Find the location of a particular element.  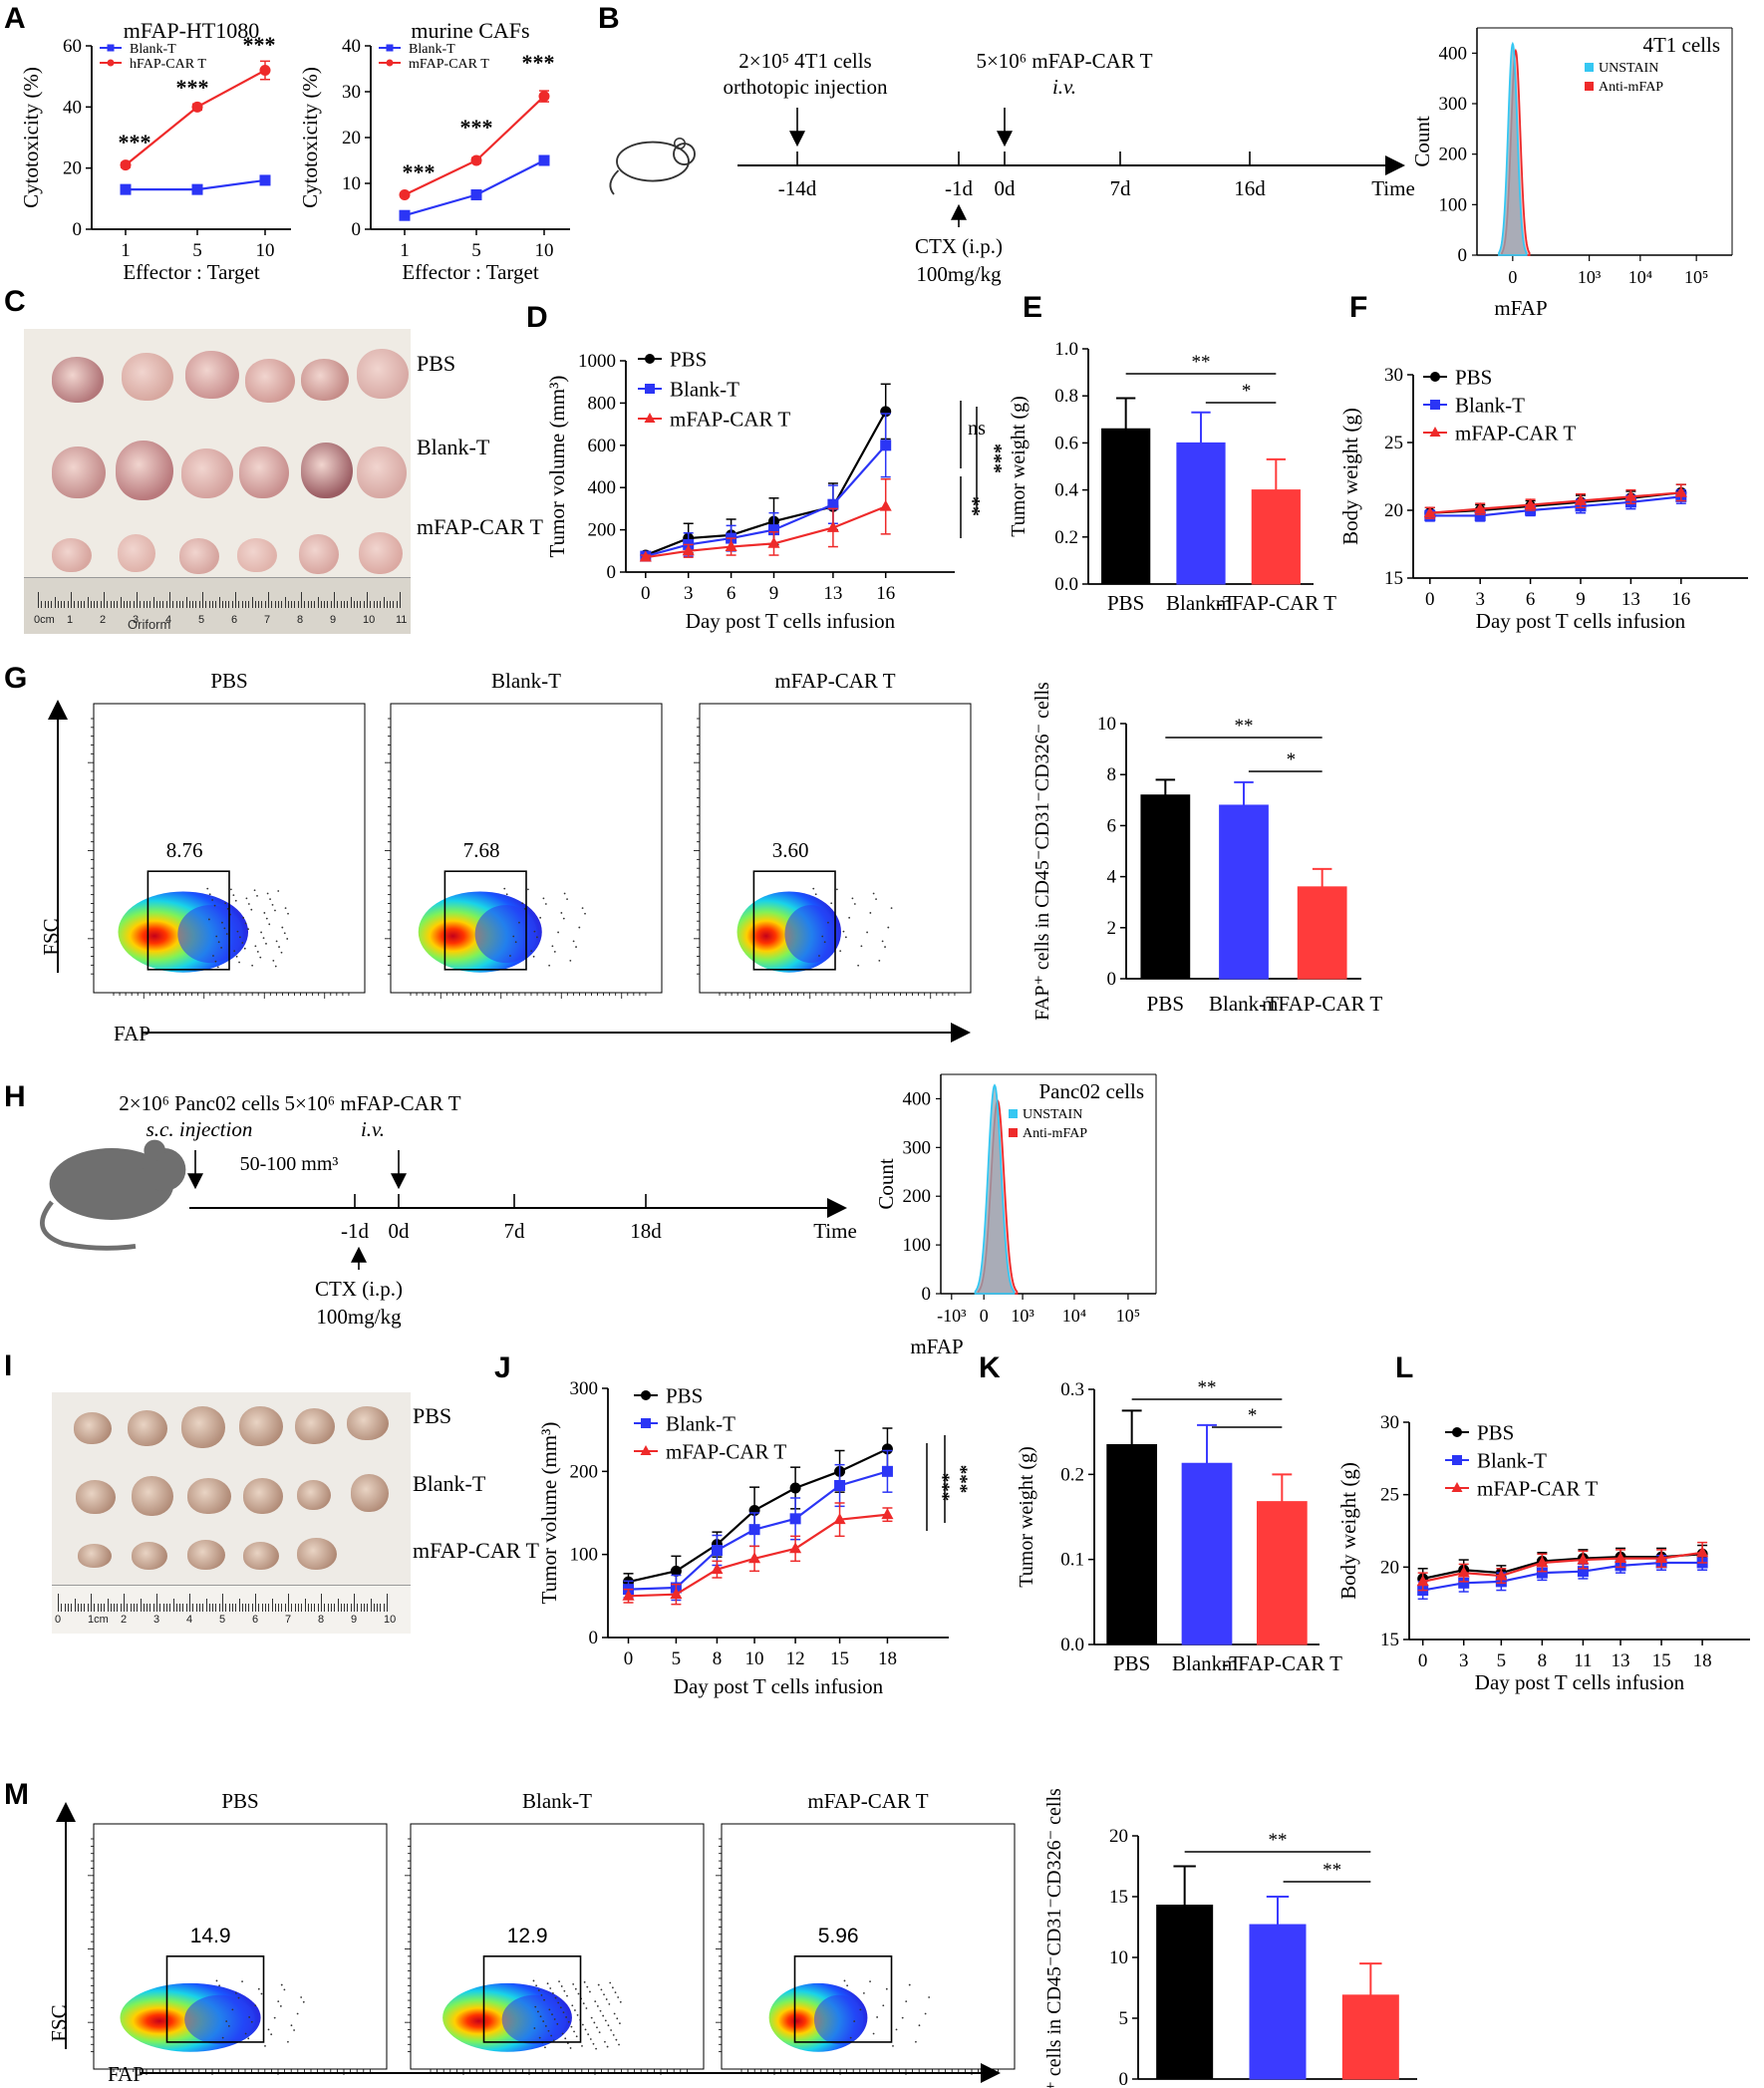

y-tick-label: 10 is located at coordinates (1106, 724).